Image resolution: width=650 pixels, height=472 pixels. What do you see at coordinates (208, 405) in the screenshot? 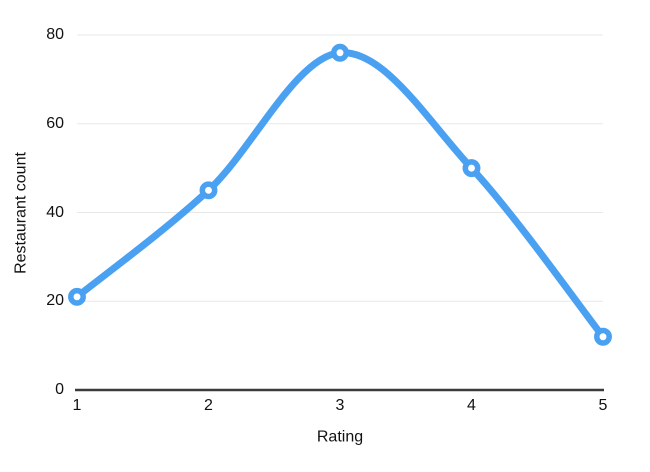
I see `x-tick-label: 2` at bounding box center [208, 405].